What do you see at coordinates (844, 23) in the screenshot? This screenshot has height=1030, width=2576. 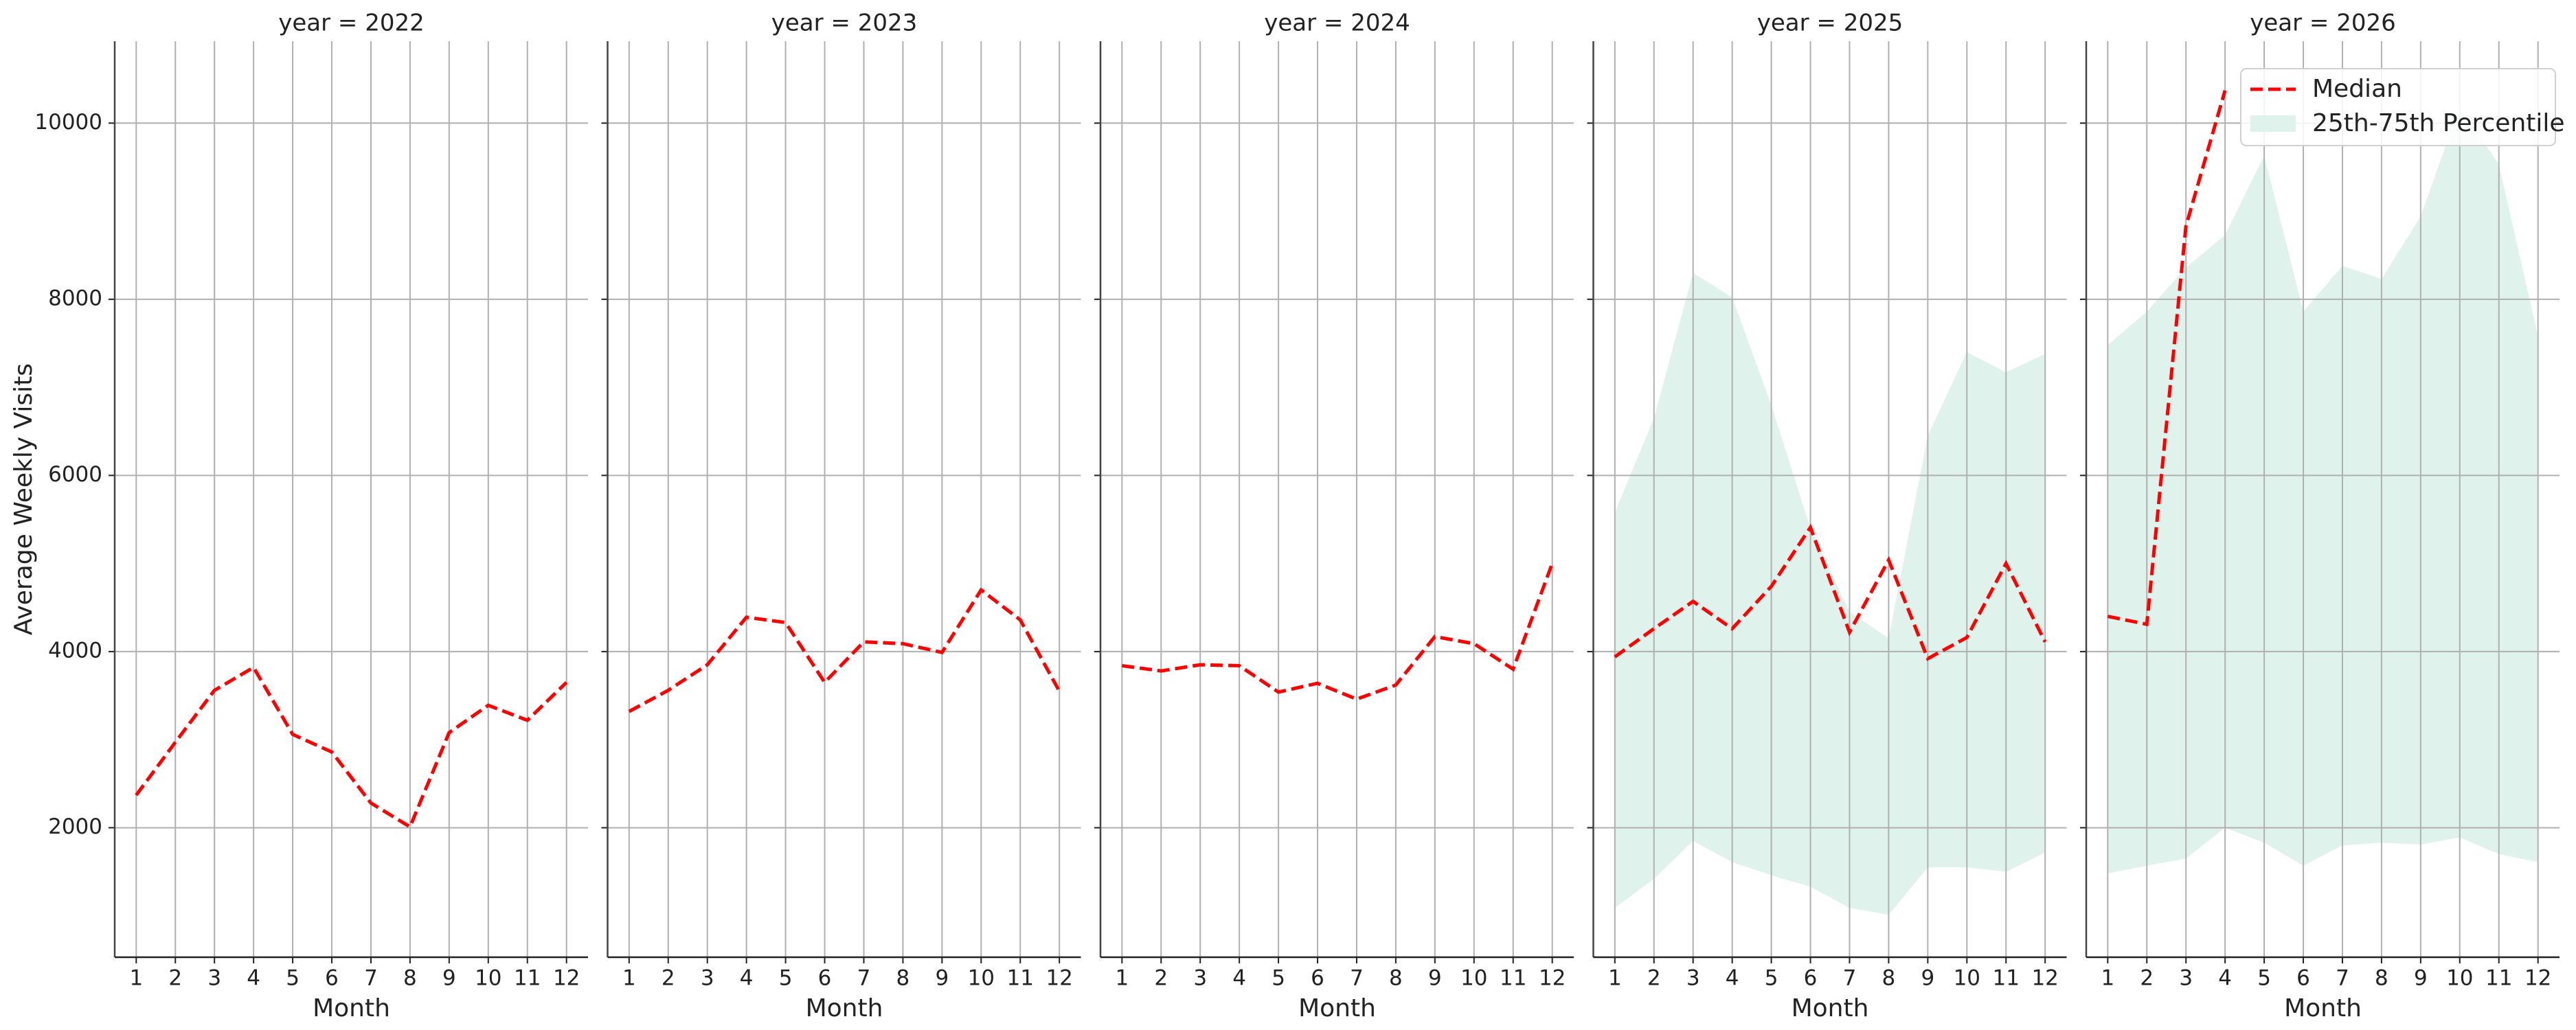 I see `panel-title: year = 2023` at bounding box center [844, 23].